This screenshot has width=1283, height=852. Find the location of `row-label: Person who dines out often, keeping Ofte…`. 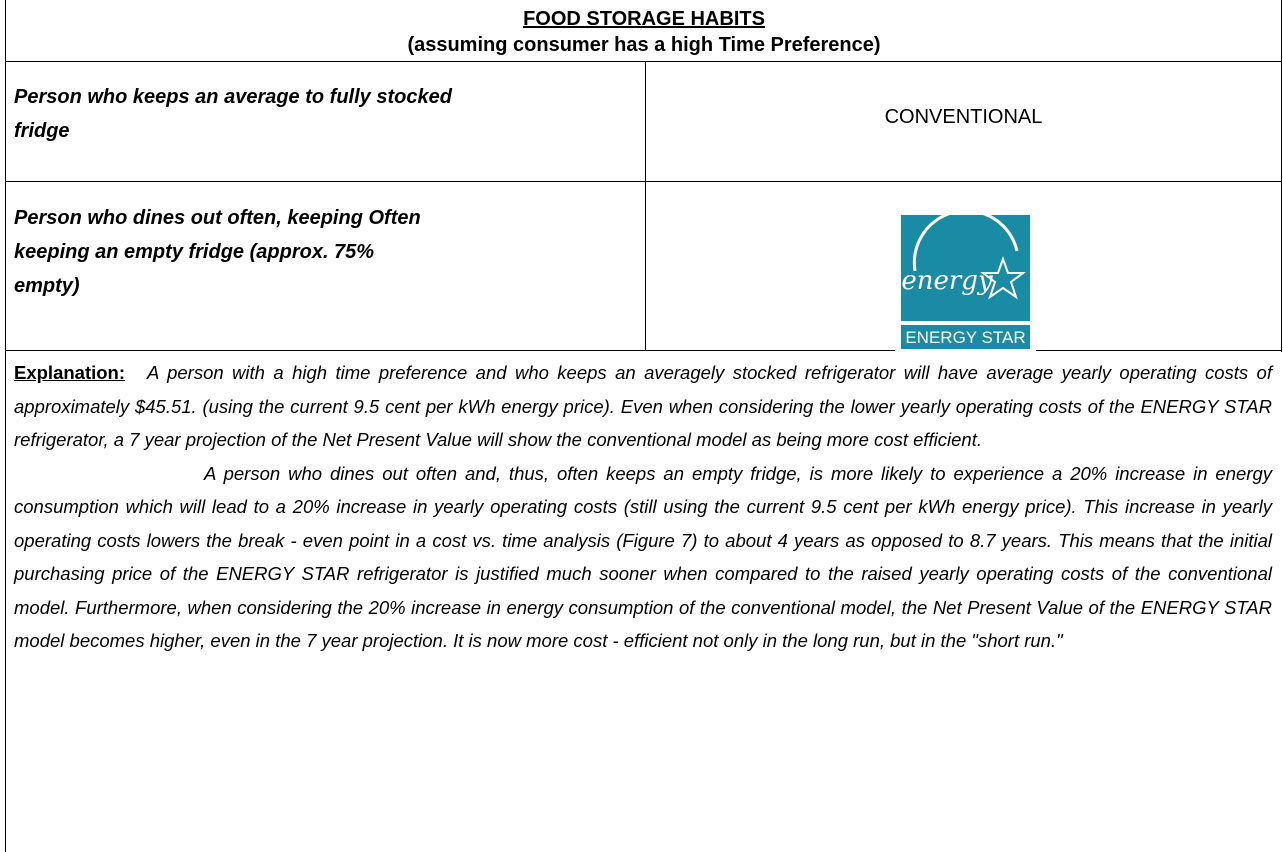

row-label: Person who dines out often, keeping Ofte… is located at coordinates (217, 252).